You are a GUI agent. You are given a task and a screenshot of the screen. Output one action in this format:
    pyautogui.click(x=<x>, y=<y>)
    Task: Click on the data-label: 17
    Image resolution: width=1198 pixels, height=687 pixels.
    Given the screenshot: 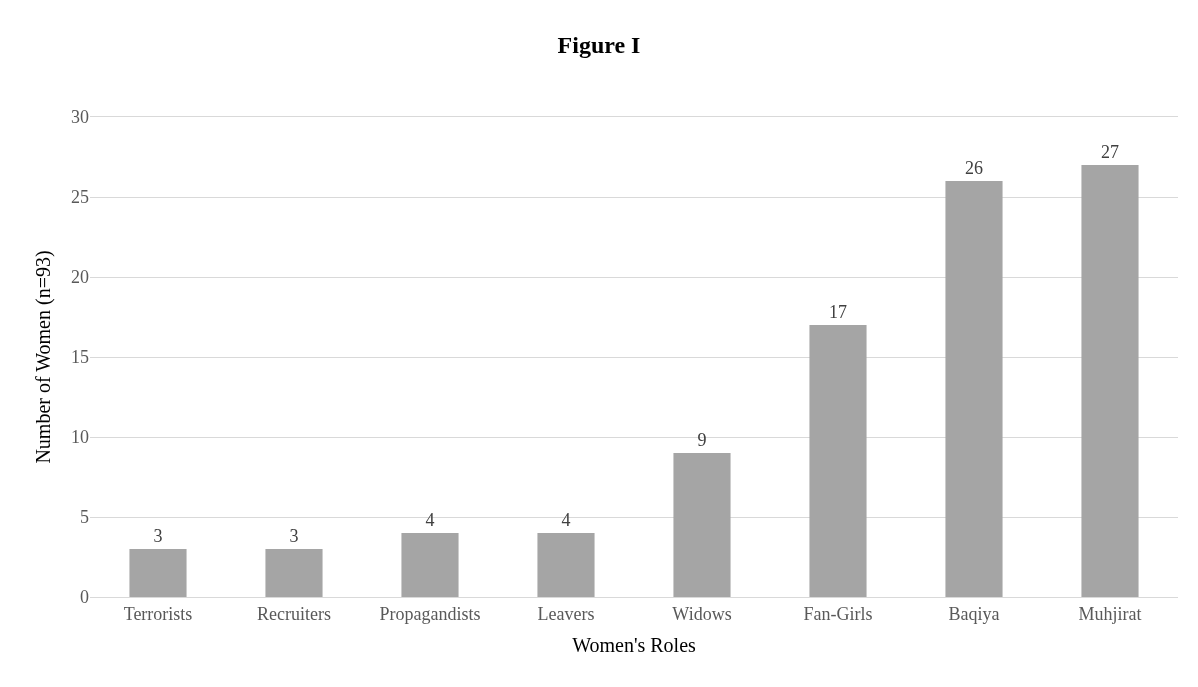 What is the action you would take?
    pyautogui.click(x=838, y=312)
    